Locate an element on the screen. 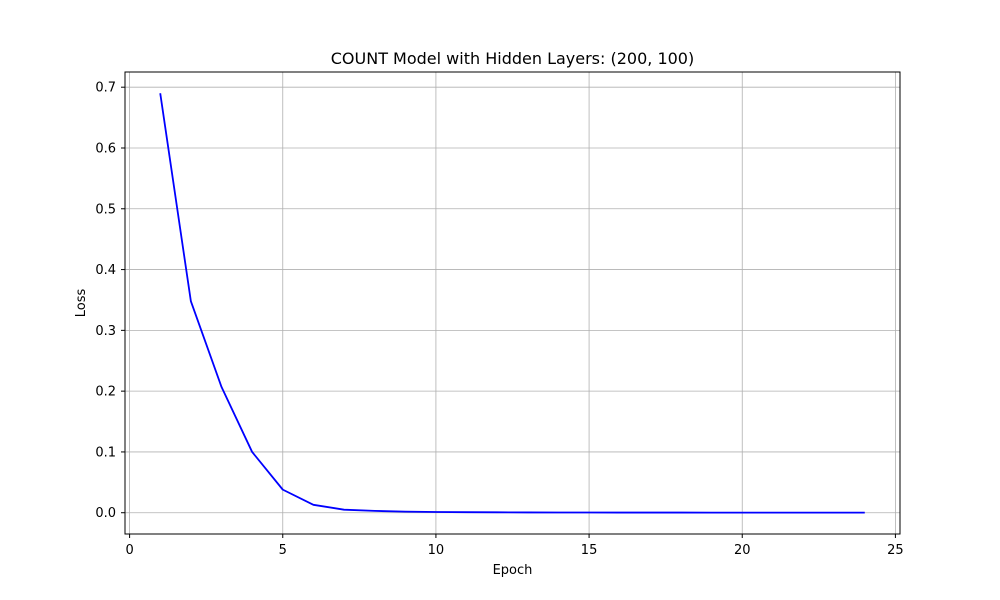 The height and width of the screenshot is (600, 1000). x-tick-label: 0 is located at coordinates (129, 550).